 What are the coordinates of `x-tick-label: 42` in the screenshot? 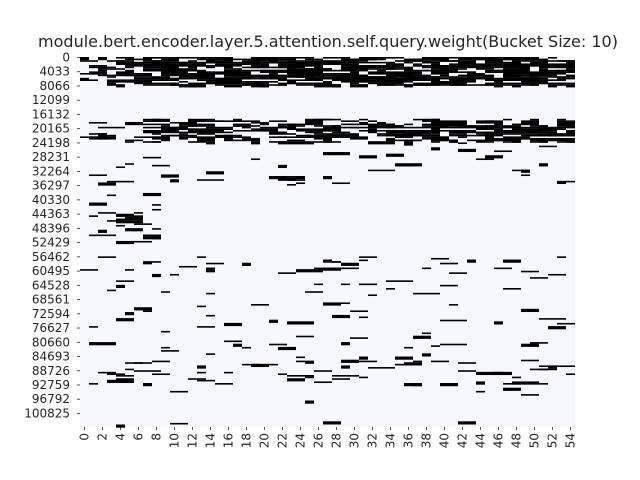 It's located at (463, 440).